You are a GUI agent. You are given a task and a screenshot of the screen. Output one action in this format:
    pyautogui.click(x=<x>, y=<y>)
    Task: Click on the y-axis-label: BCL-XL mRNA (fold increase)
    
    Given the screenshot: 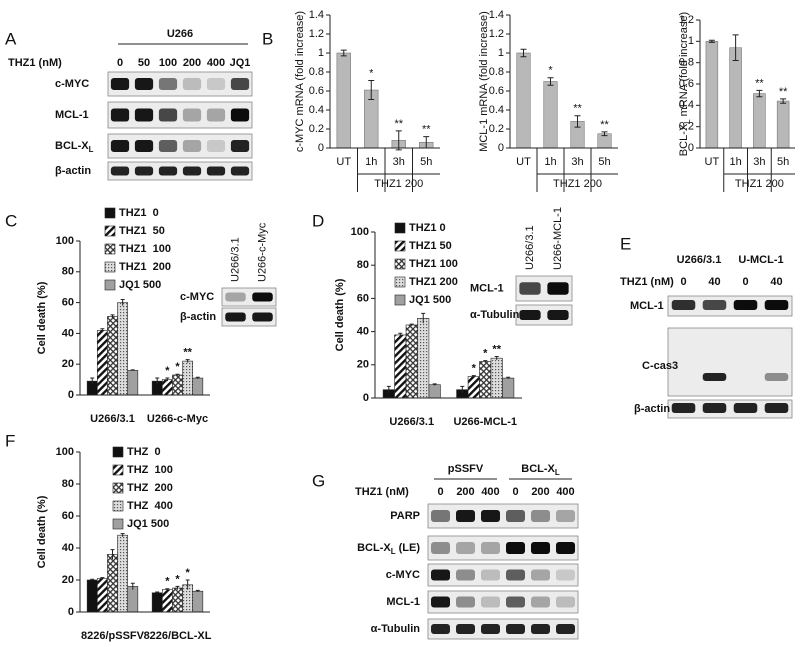 What is the action you would take?
    pyautogui.click(x=685, y=84)
    